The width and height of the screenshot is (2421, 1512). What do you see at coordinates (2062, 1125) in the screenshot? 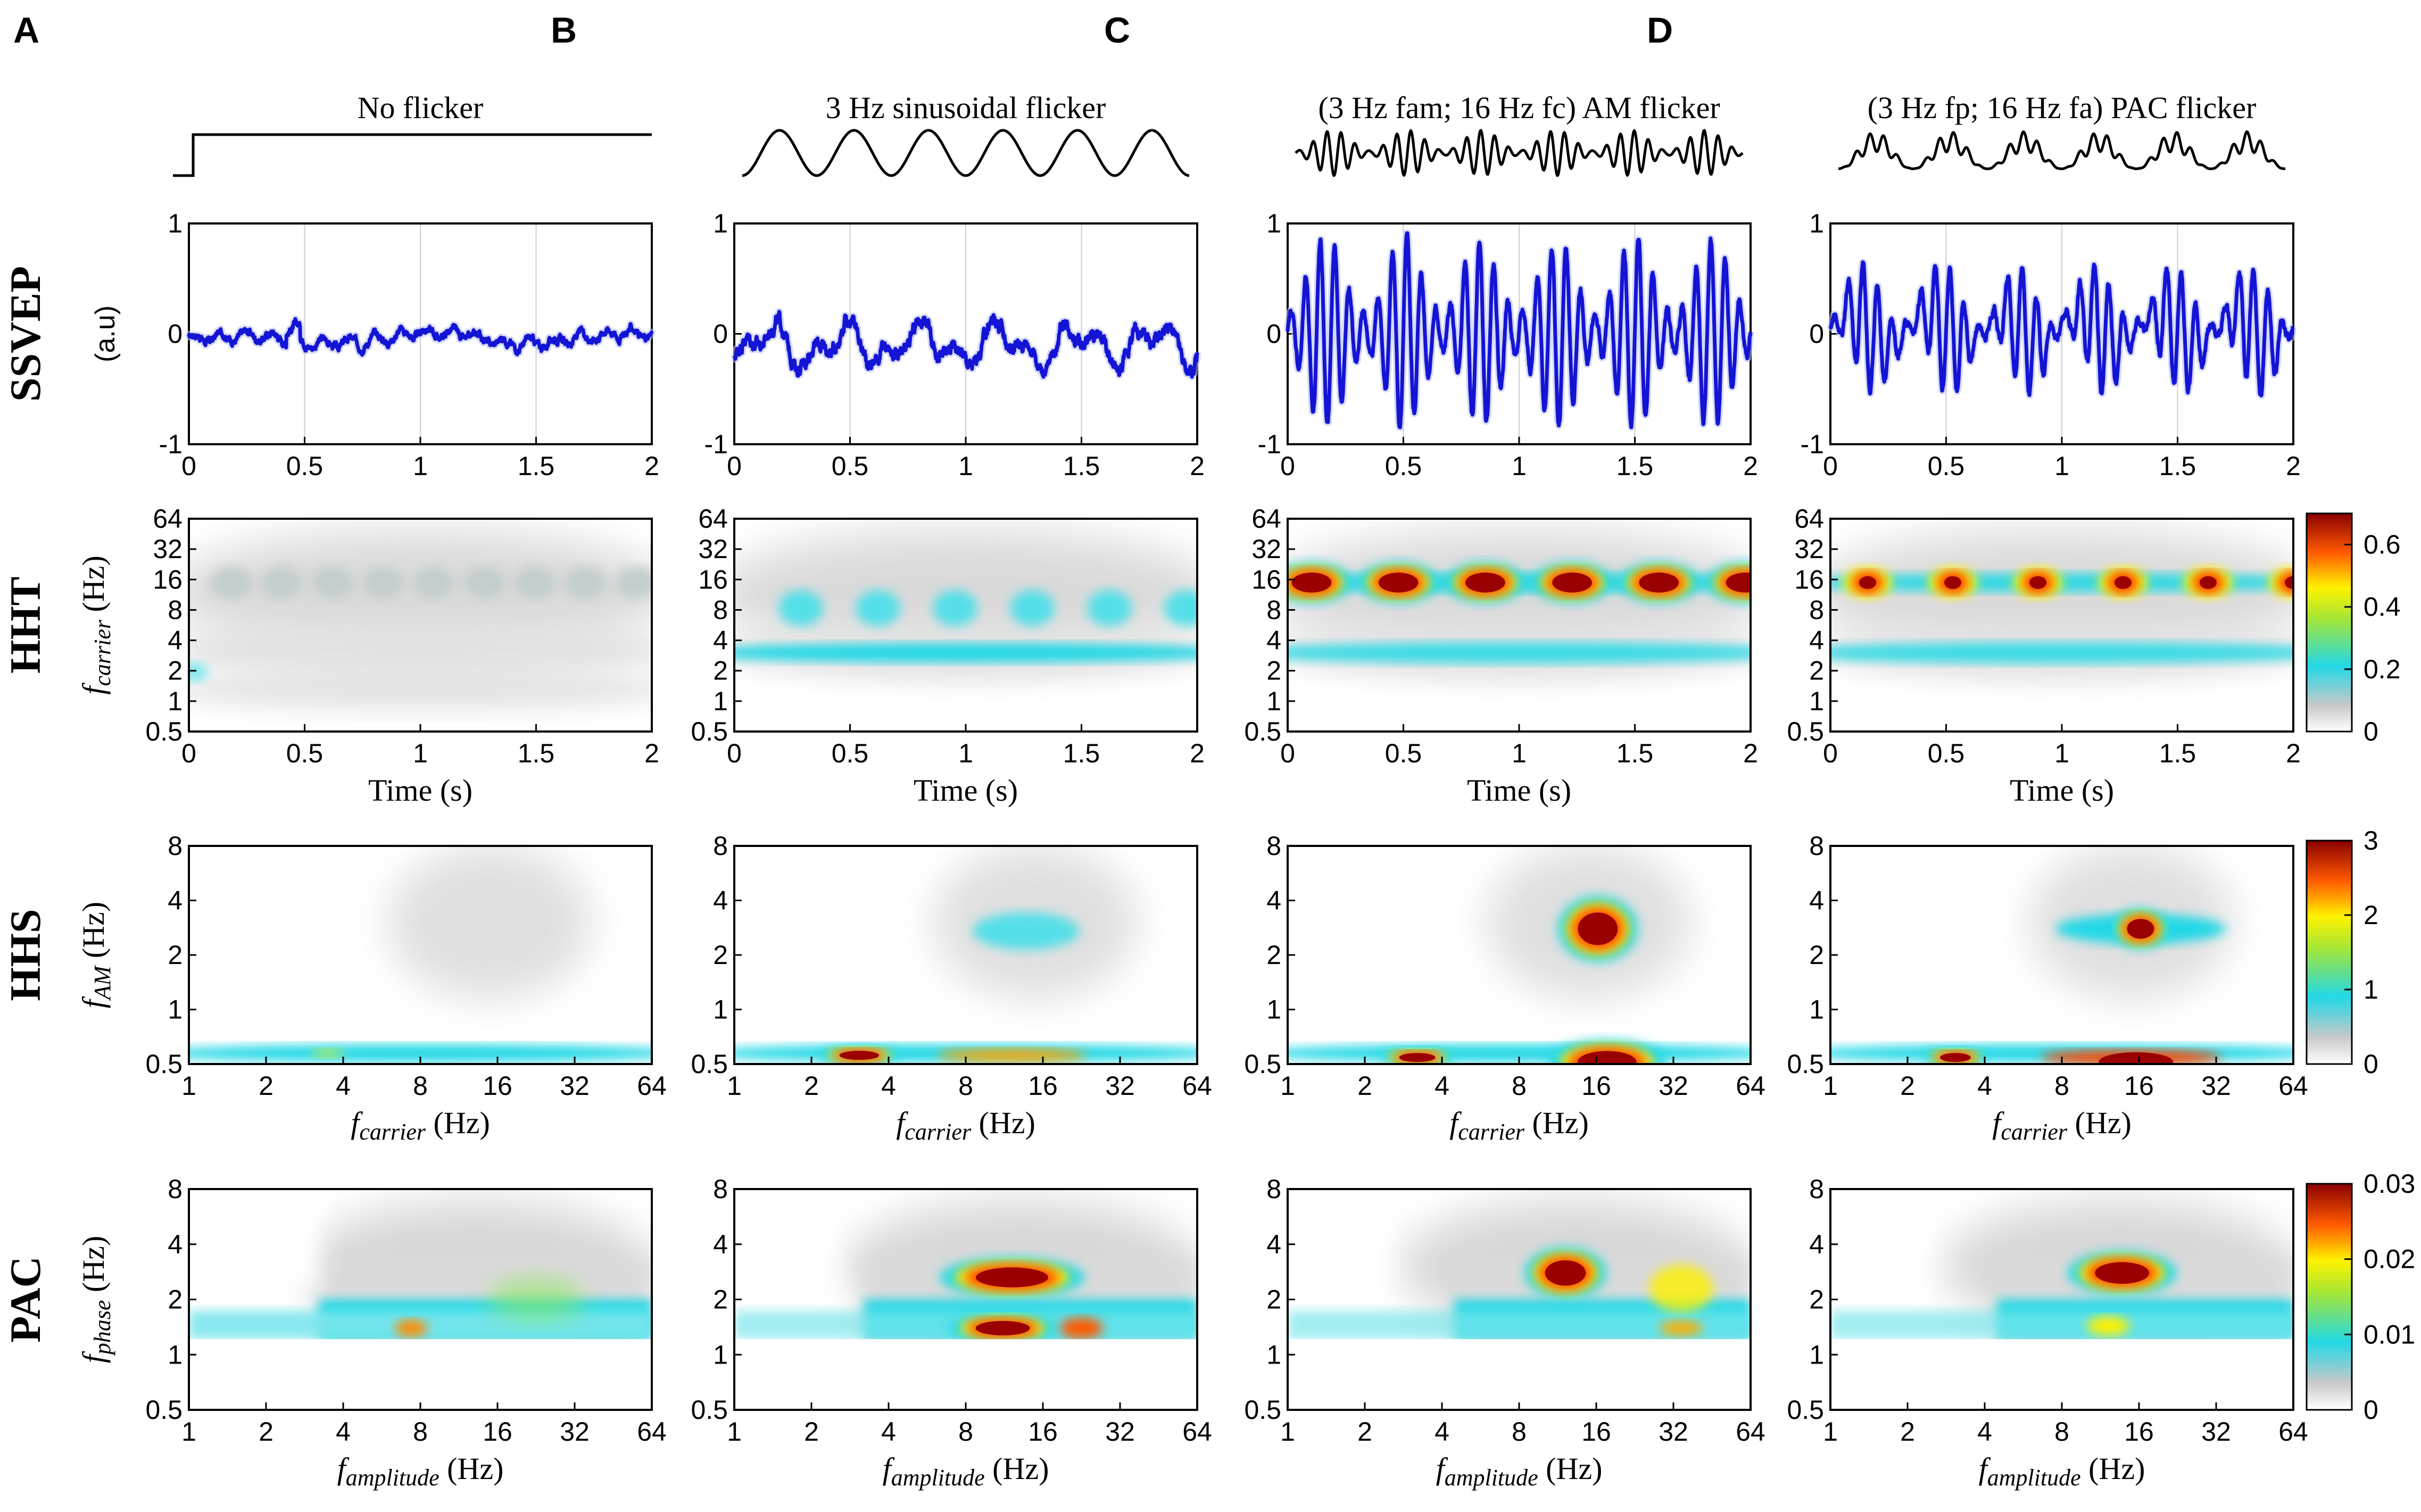
I see `xlabel-carrier-D: fcarrier (Hz)` at bounding box center [2062, 1125].